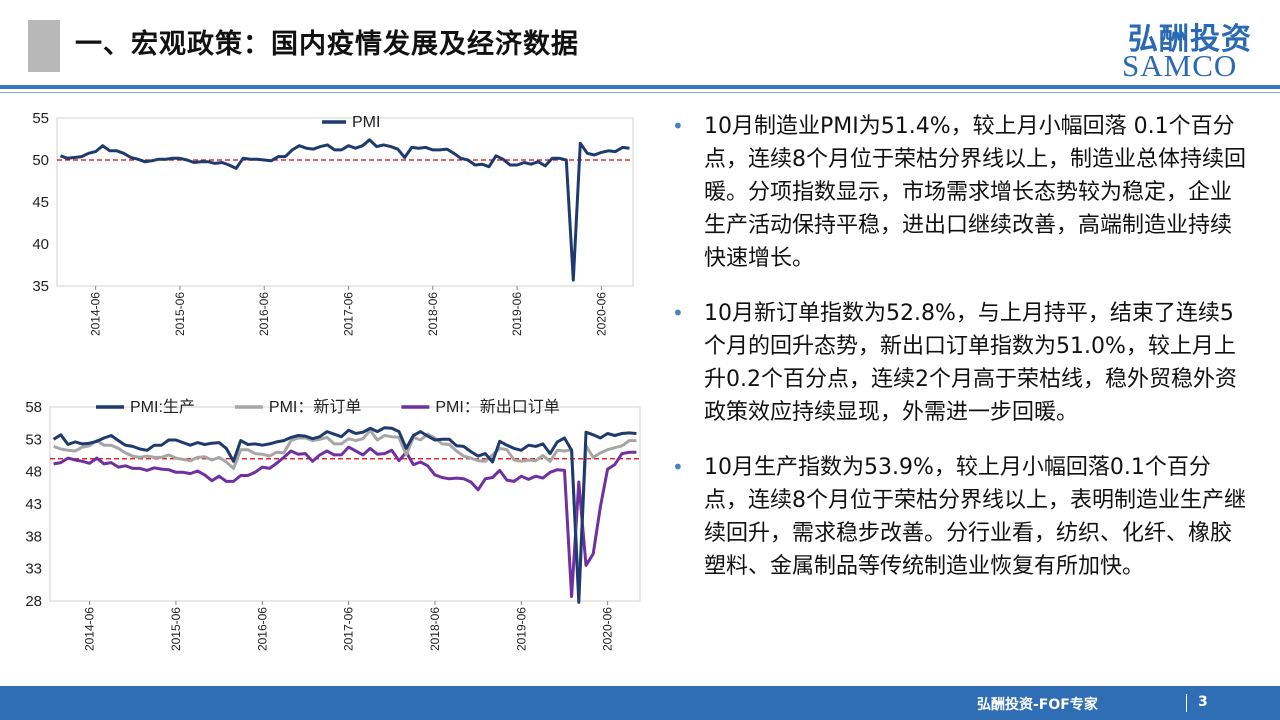 This screenshot has width=1280, height=720. What do you see at coordinates (40, 202) in the screenshot?
I see `y-tick-label: 45` at bounding box center [40, 202].